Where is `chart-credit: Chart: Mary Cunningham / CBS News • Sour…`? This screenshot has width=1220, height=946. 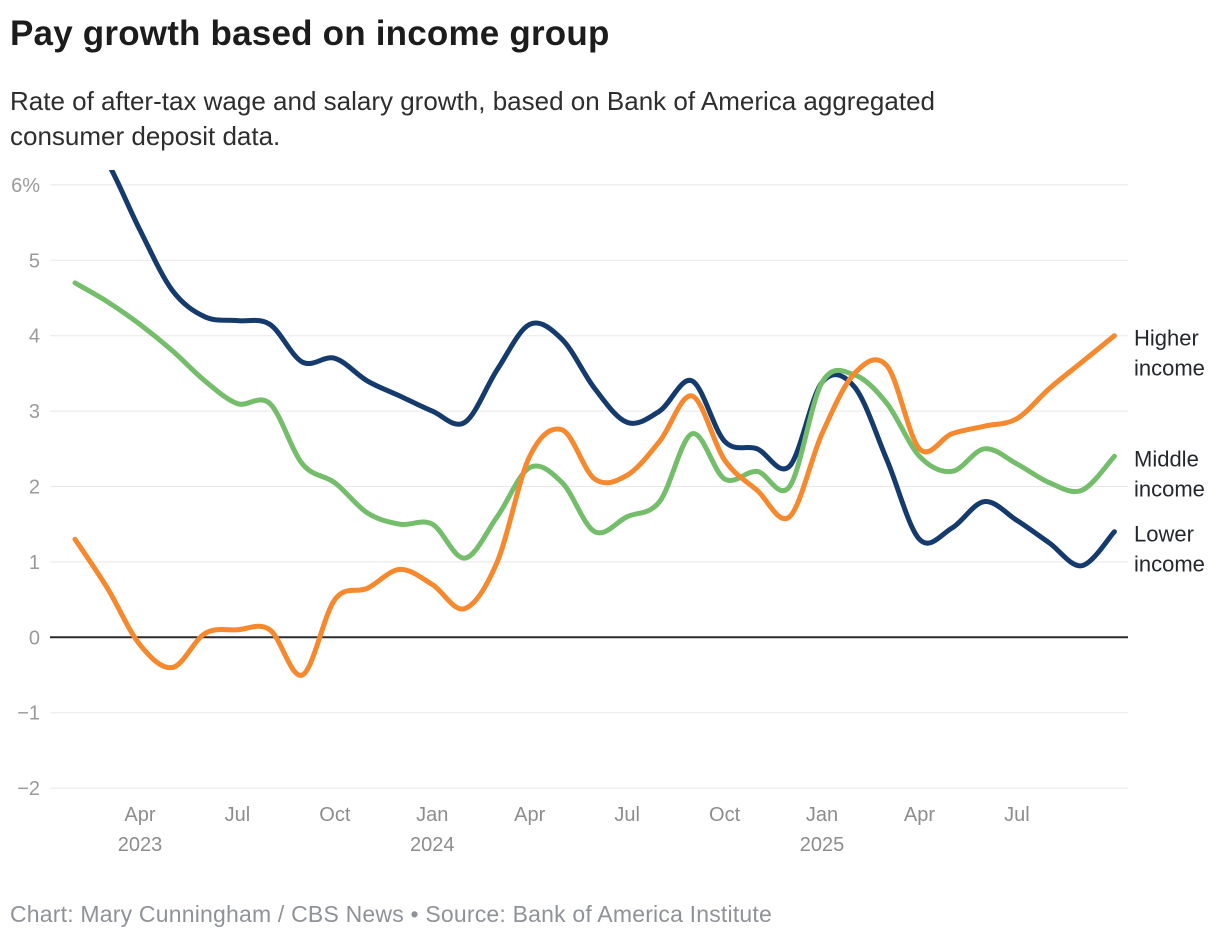
chart-credit: Chart: Mary Cunningham / CBS News • Sour… is located at coordinates (391, 914).